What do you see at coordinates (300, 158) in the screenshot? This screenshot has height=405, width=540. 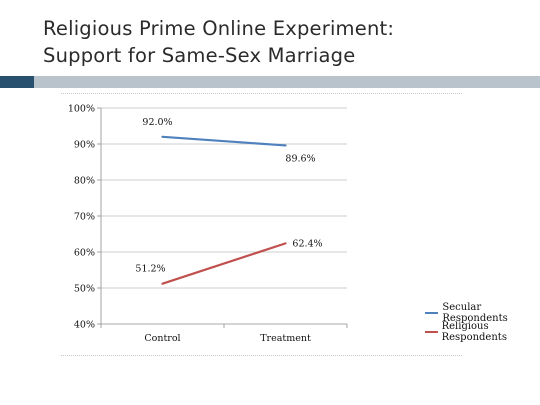 I see `data-label: 89.6%` at bounding box center [300, 158].